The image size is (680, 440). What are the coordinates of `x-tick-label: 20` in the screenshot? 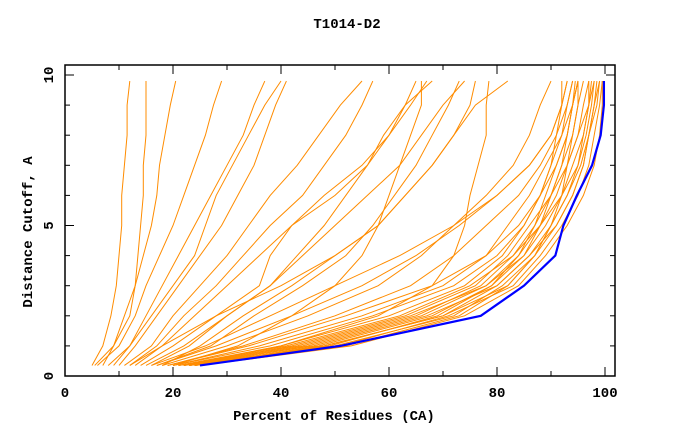 It's located at (173, 394).